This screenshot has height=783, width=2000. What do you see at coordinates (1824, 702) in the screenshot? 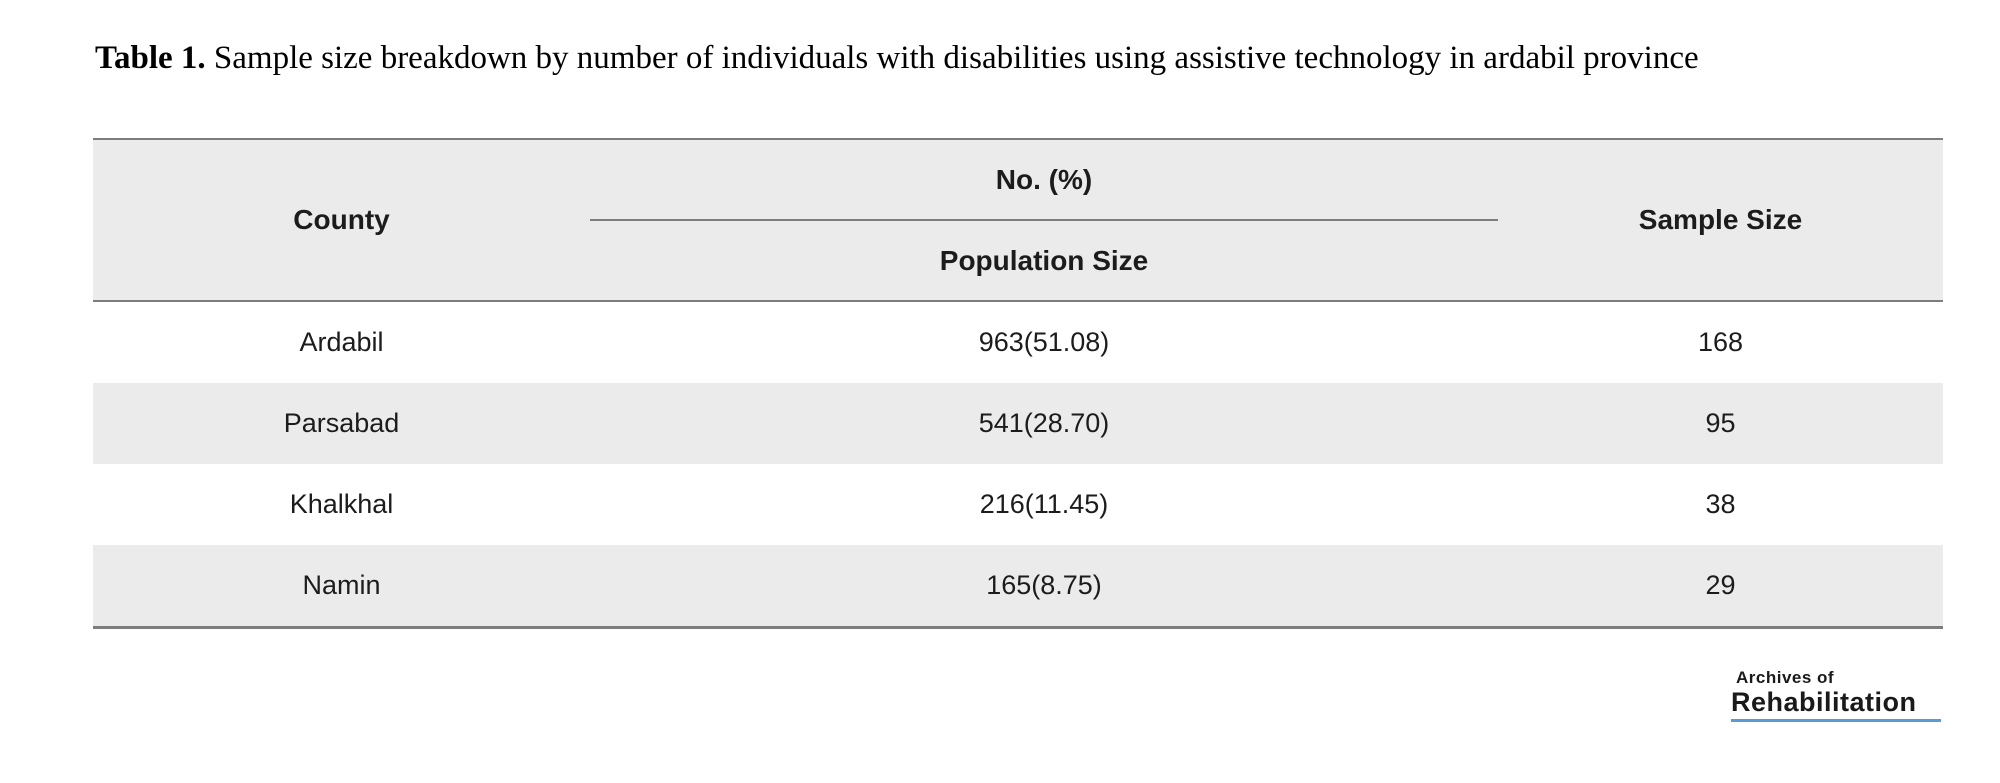
I see `journal-logo-line2: Rehabilitation` at bounding box center [1824, 702].